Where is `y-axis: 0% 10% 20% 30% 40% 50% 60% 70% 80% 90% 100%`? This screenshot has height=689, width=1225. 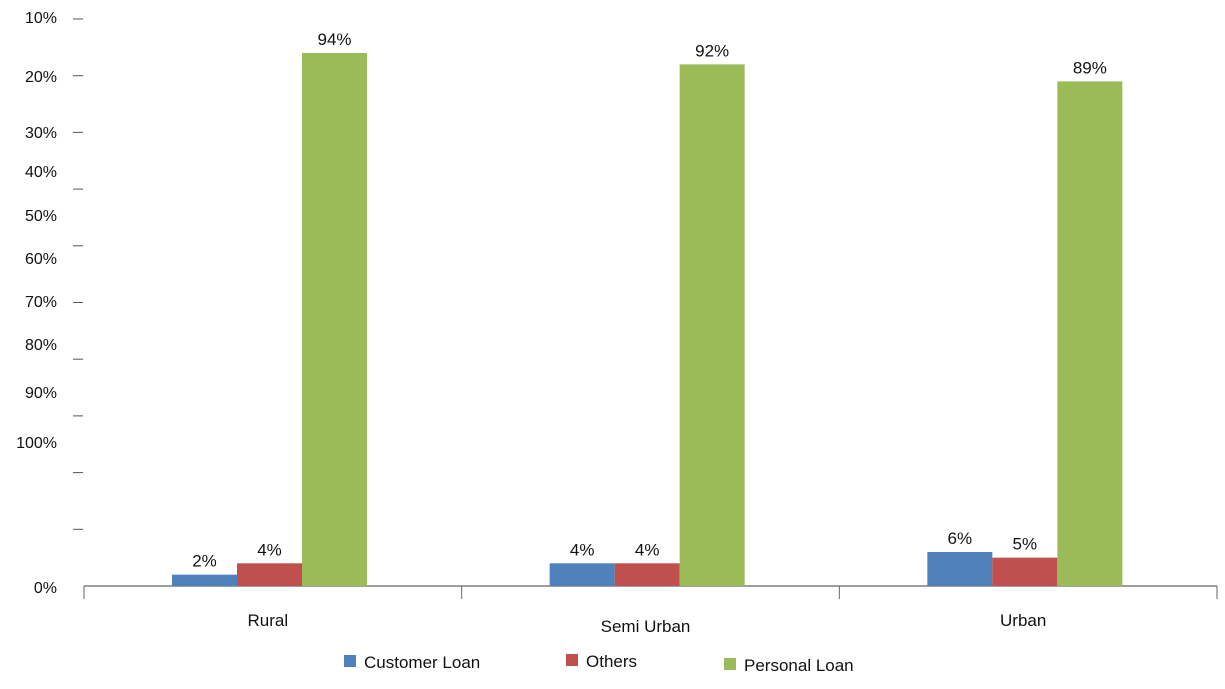 y-axis: 0% 10% 20% 30% 40% 50% 60% 70% 80% 90% 100% is located at coordinates (49, 303).